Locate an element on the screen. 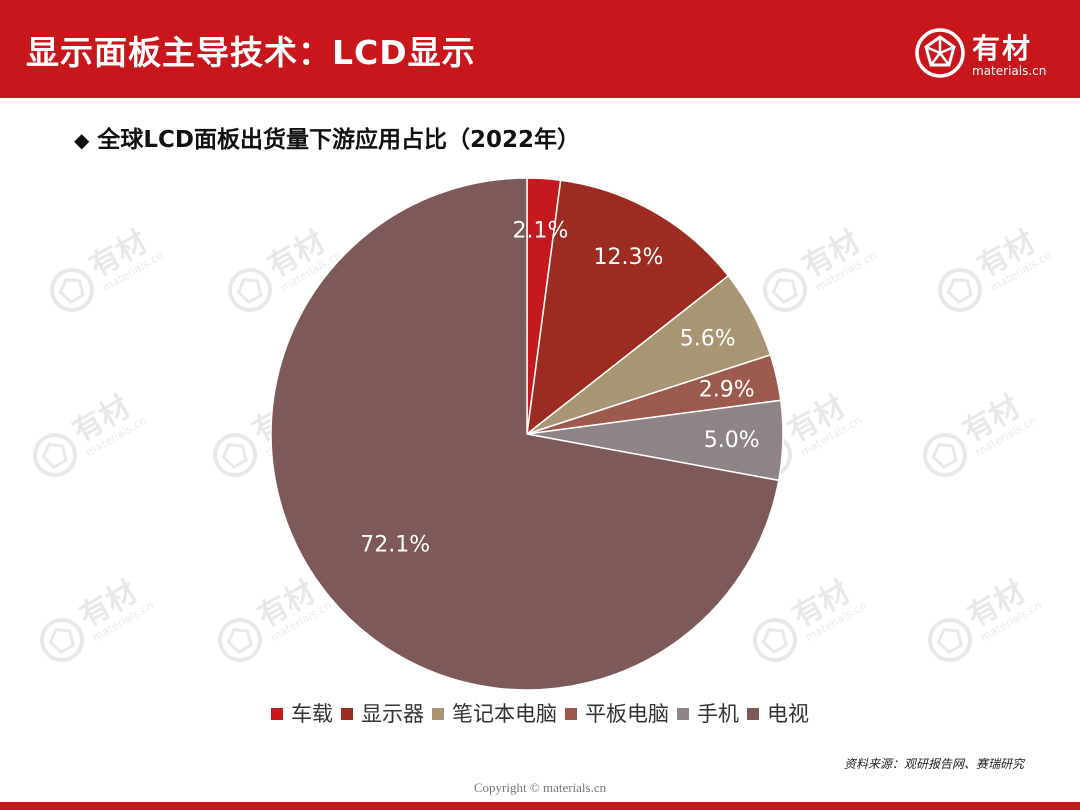 This screenshot has height=810, width=1080. slice-label-2: 12.3% is located at coordinates (629, 257).